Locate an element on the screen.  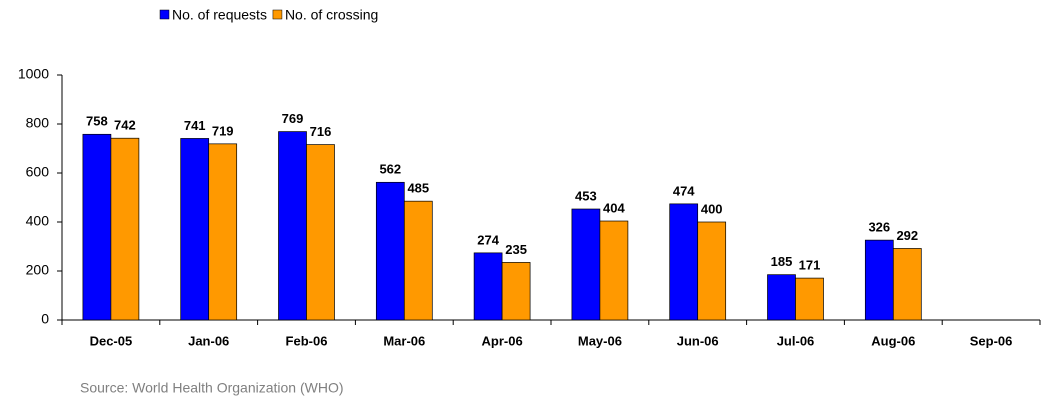
value-label: 716 is located at coordinates (321, 131).